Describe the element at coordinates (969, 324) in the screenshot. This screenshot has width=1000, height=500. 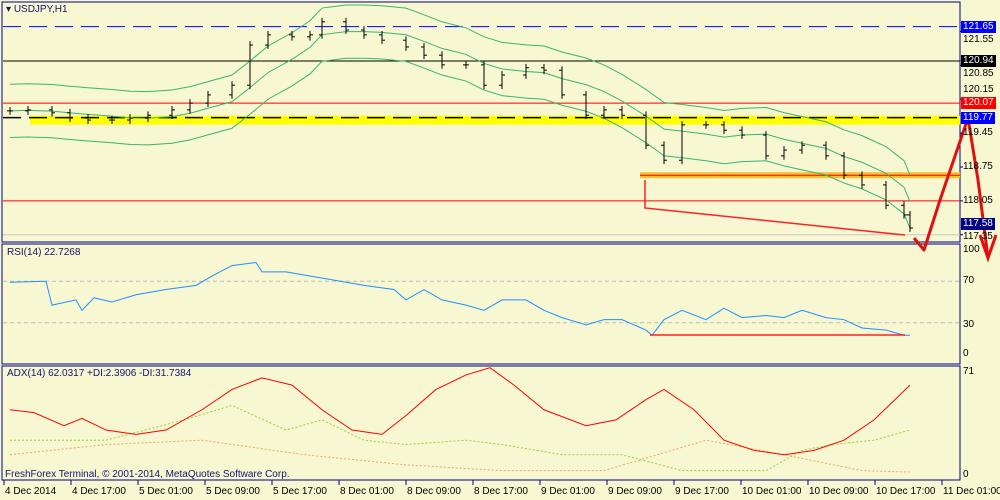
I see `rsi-axis-label: 30` at that location.